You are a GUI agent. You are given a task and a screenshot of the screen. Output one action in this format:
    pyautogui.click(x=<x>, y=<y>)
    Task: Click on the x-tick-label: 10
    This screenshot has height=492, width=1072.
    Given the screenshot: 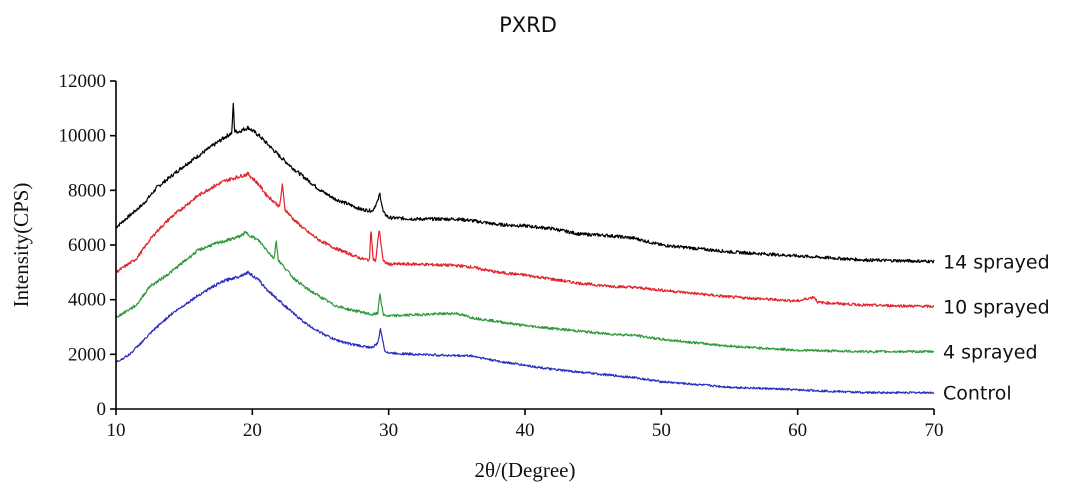 What is the action you would take?
    pyautogui.click(x=116, y=430)
    